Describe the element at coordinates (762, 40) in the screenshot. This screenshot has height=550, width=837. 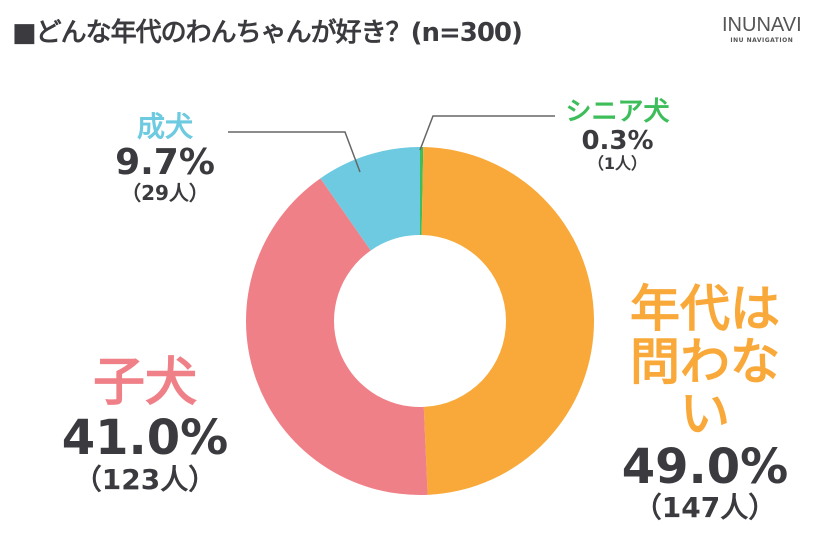
I see `logo-sub: INU NAVIGATION` at that location.